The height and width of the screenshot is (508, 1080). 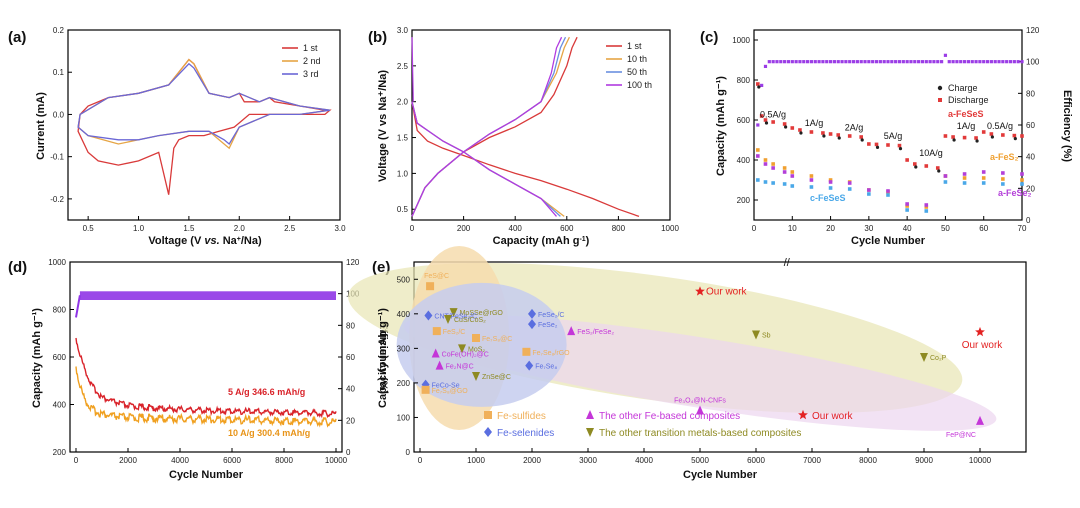 I want to click on b-legend-label: 10 th, so click(x=637, y=59).